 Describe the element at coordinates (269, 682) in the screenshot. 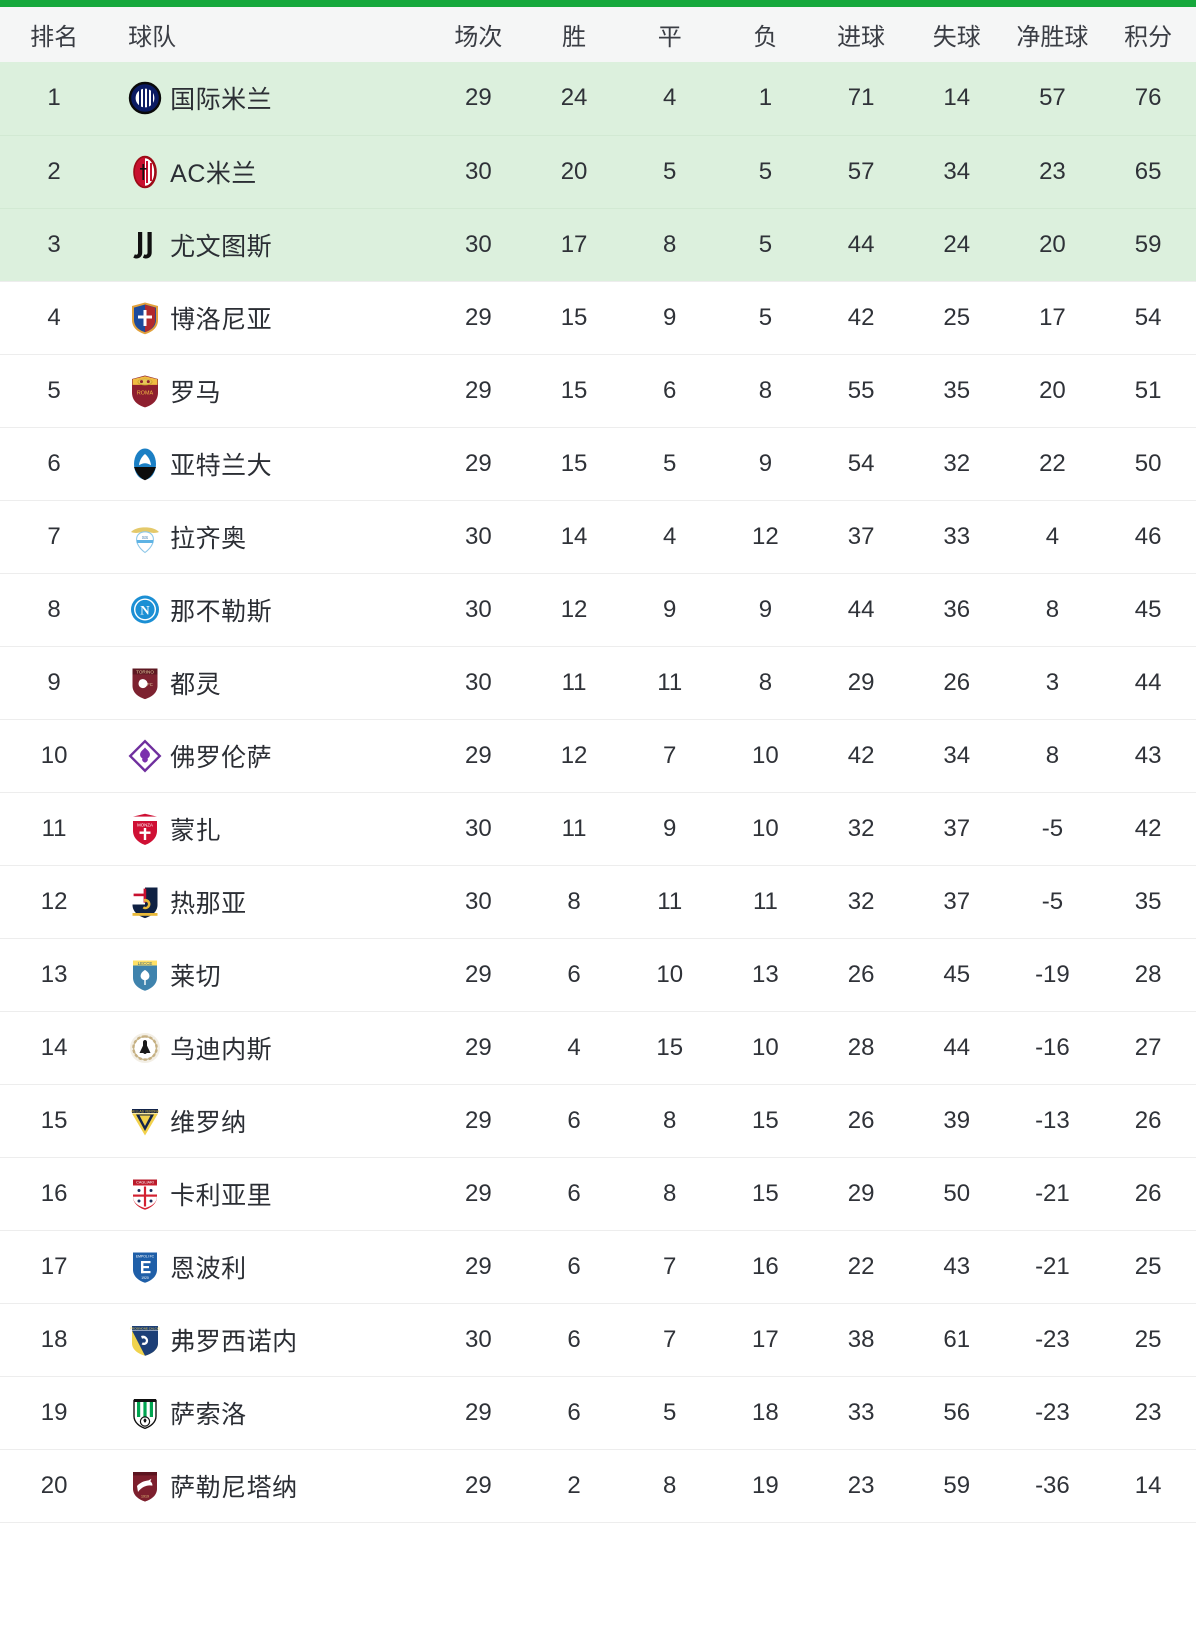

I see `team-cell: TORINO FC 都灵` at that location.